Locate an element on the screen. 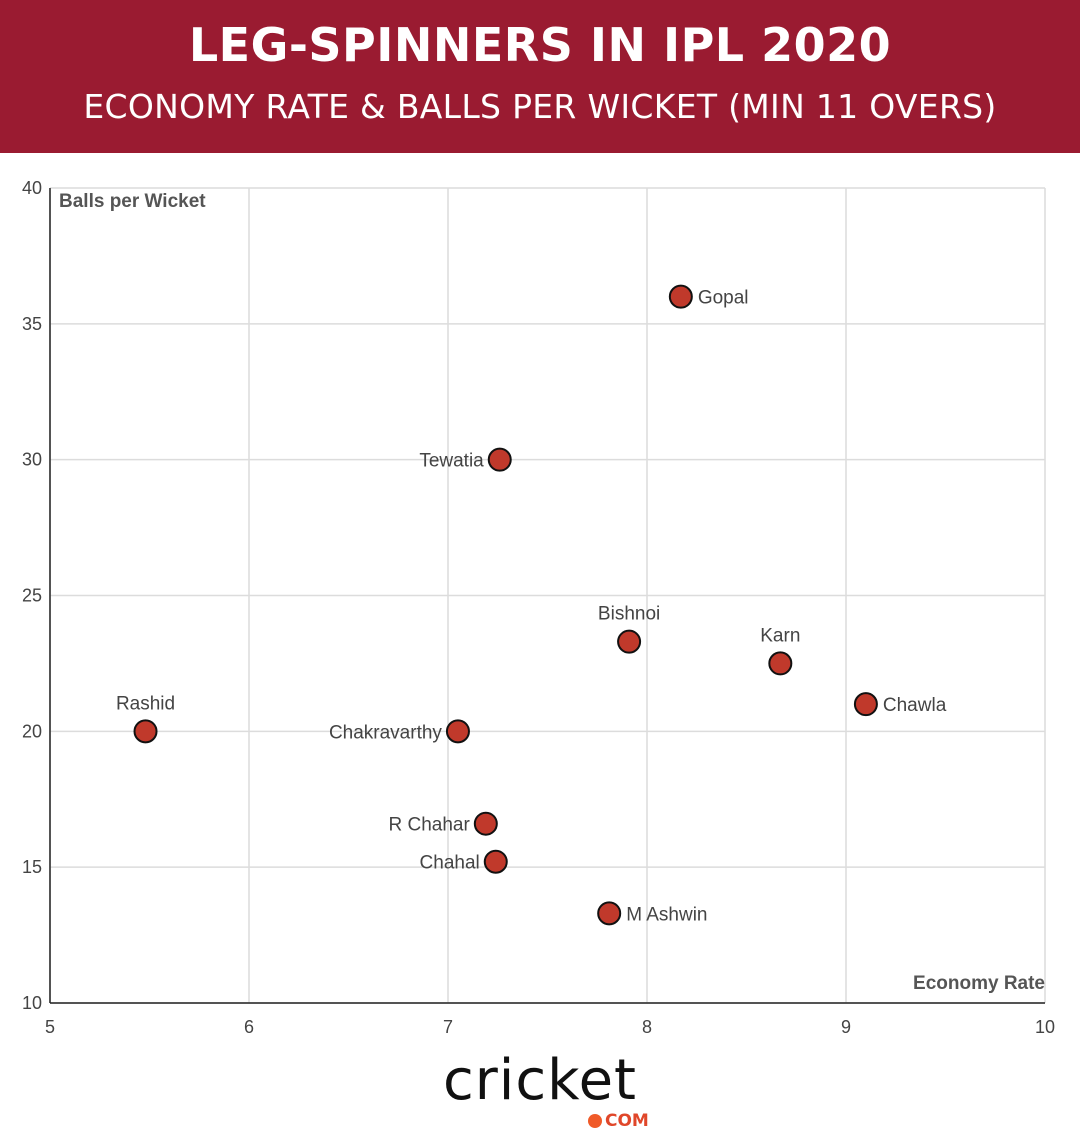 The width and height of the screenshot is (1080, 1143). point-label: Tewatia is located at coordinates (451, 461).